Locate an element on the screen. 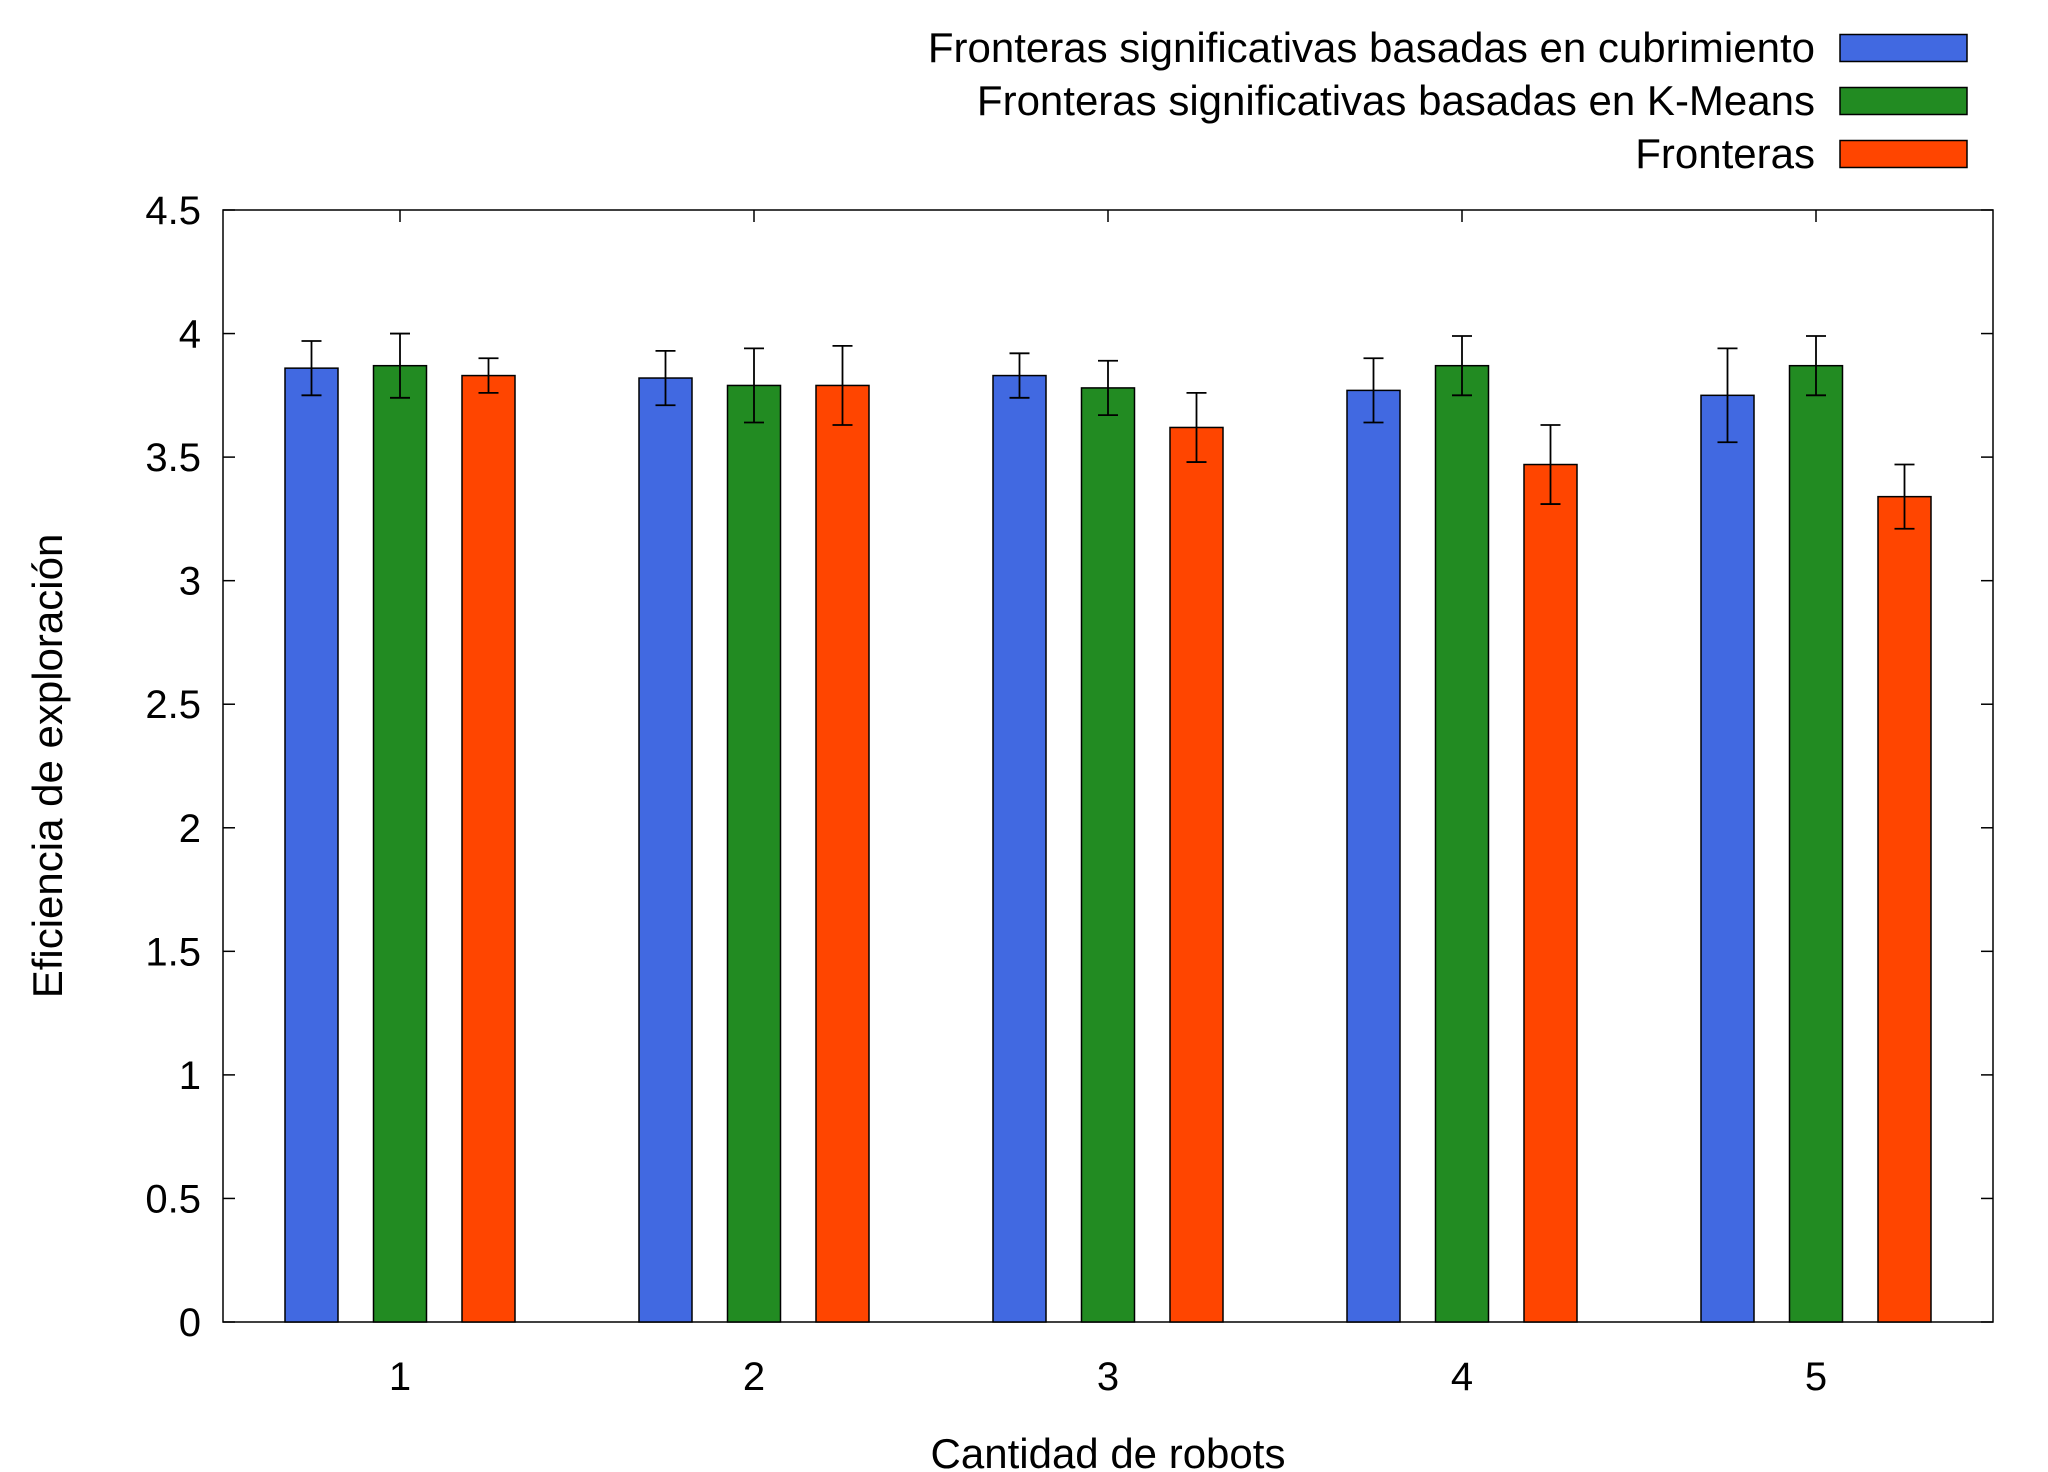  x-tick-label: 2 is located at coordinates (754, 1377).